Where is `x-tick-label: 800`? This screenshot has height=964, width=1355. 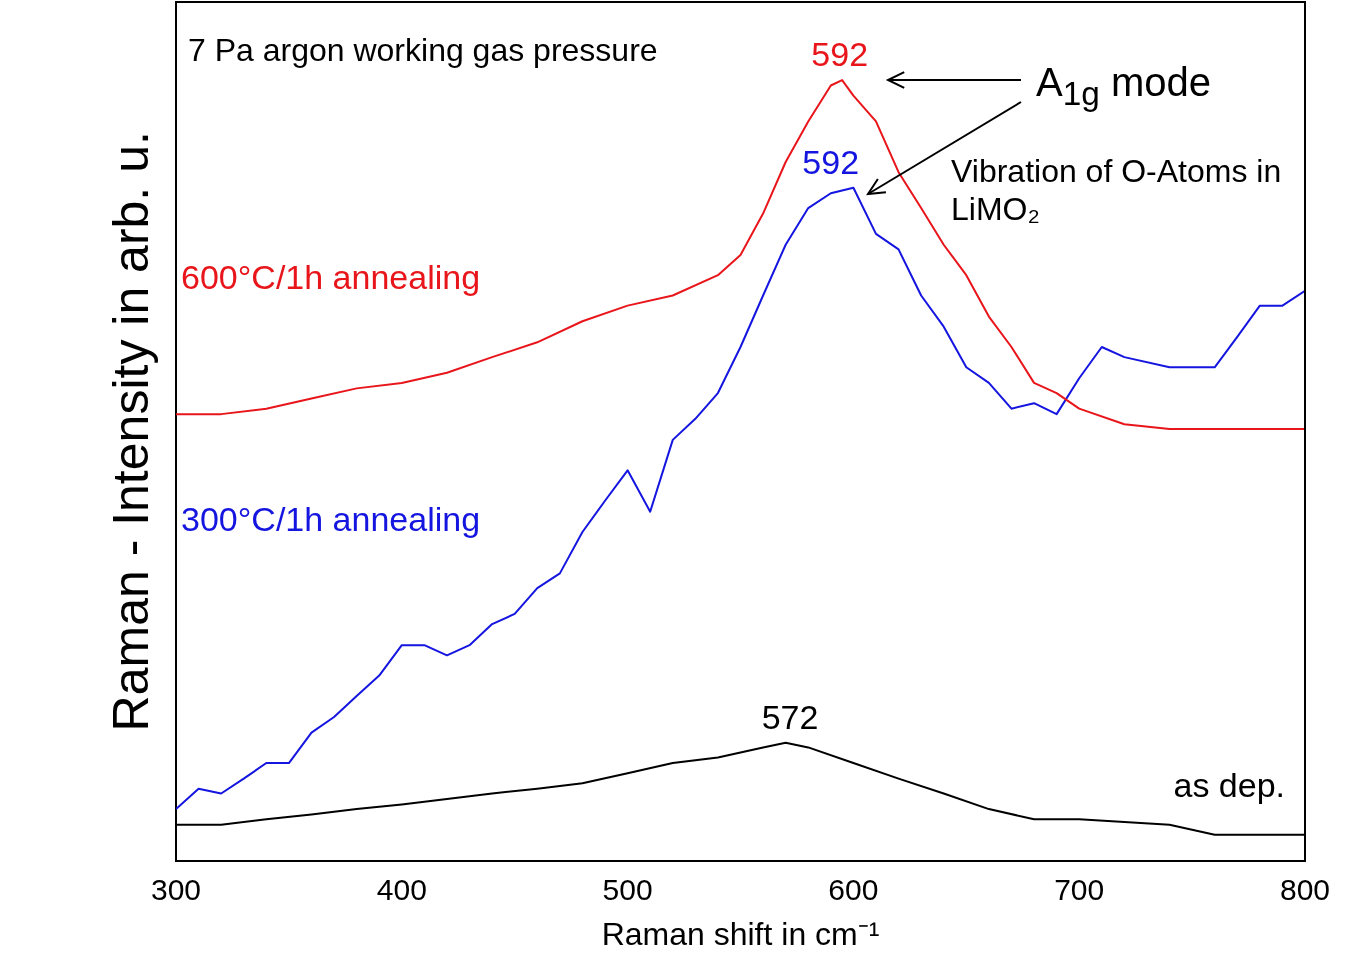 x-tick-label: 800 is located at coordinates (1305, 889).